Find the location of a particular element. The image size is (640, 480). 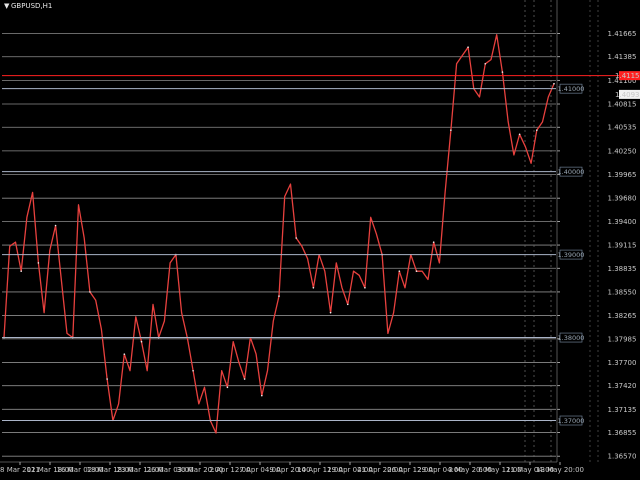

round-level-label: 1.40000 is located at coordinates (571, 172).